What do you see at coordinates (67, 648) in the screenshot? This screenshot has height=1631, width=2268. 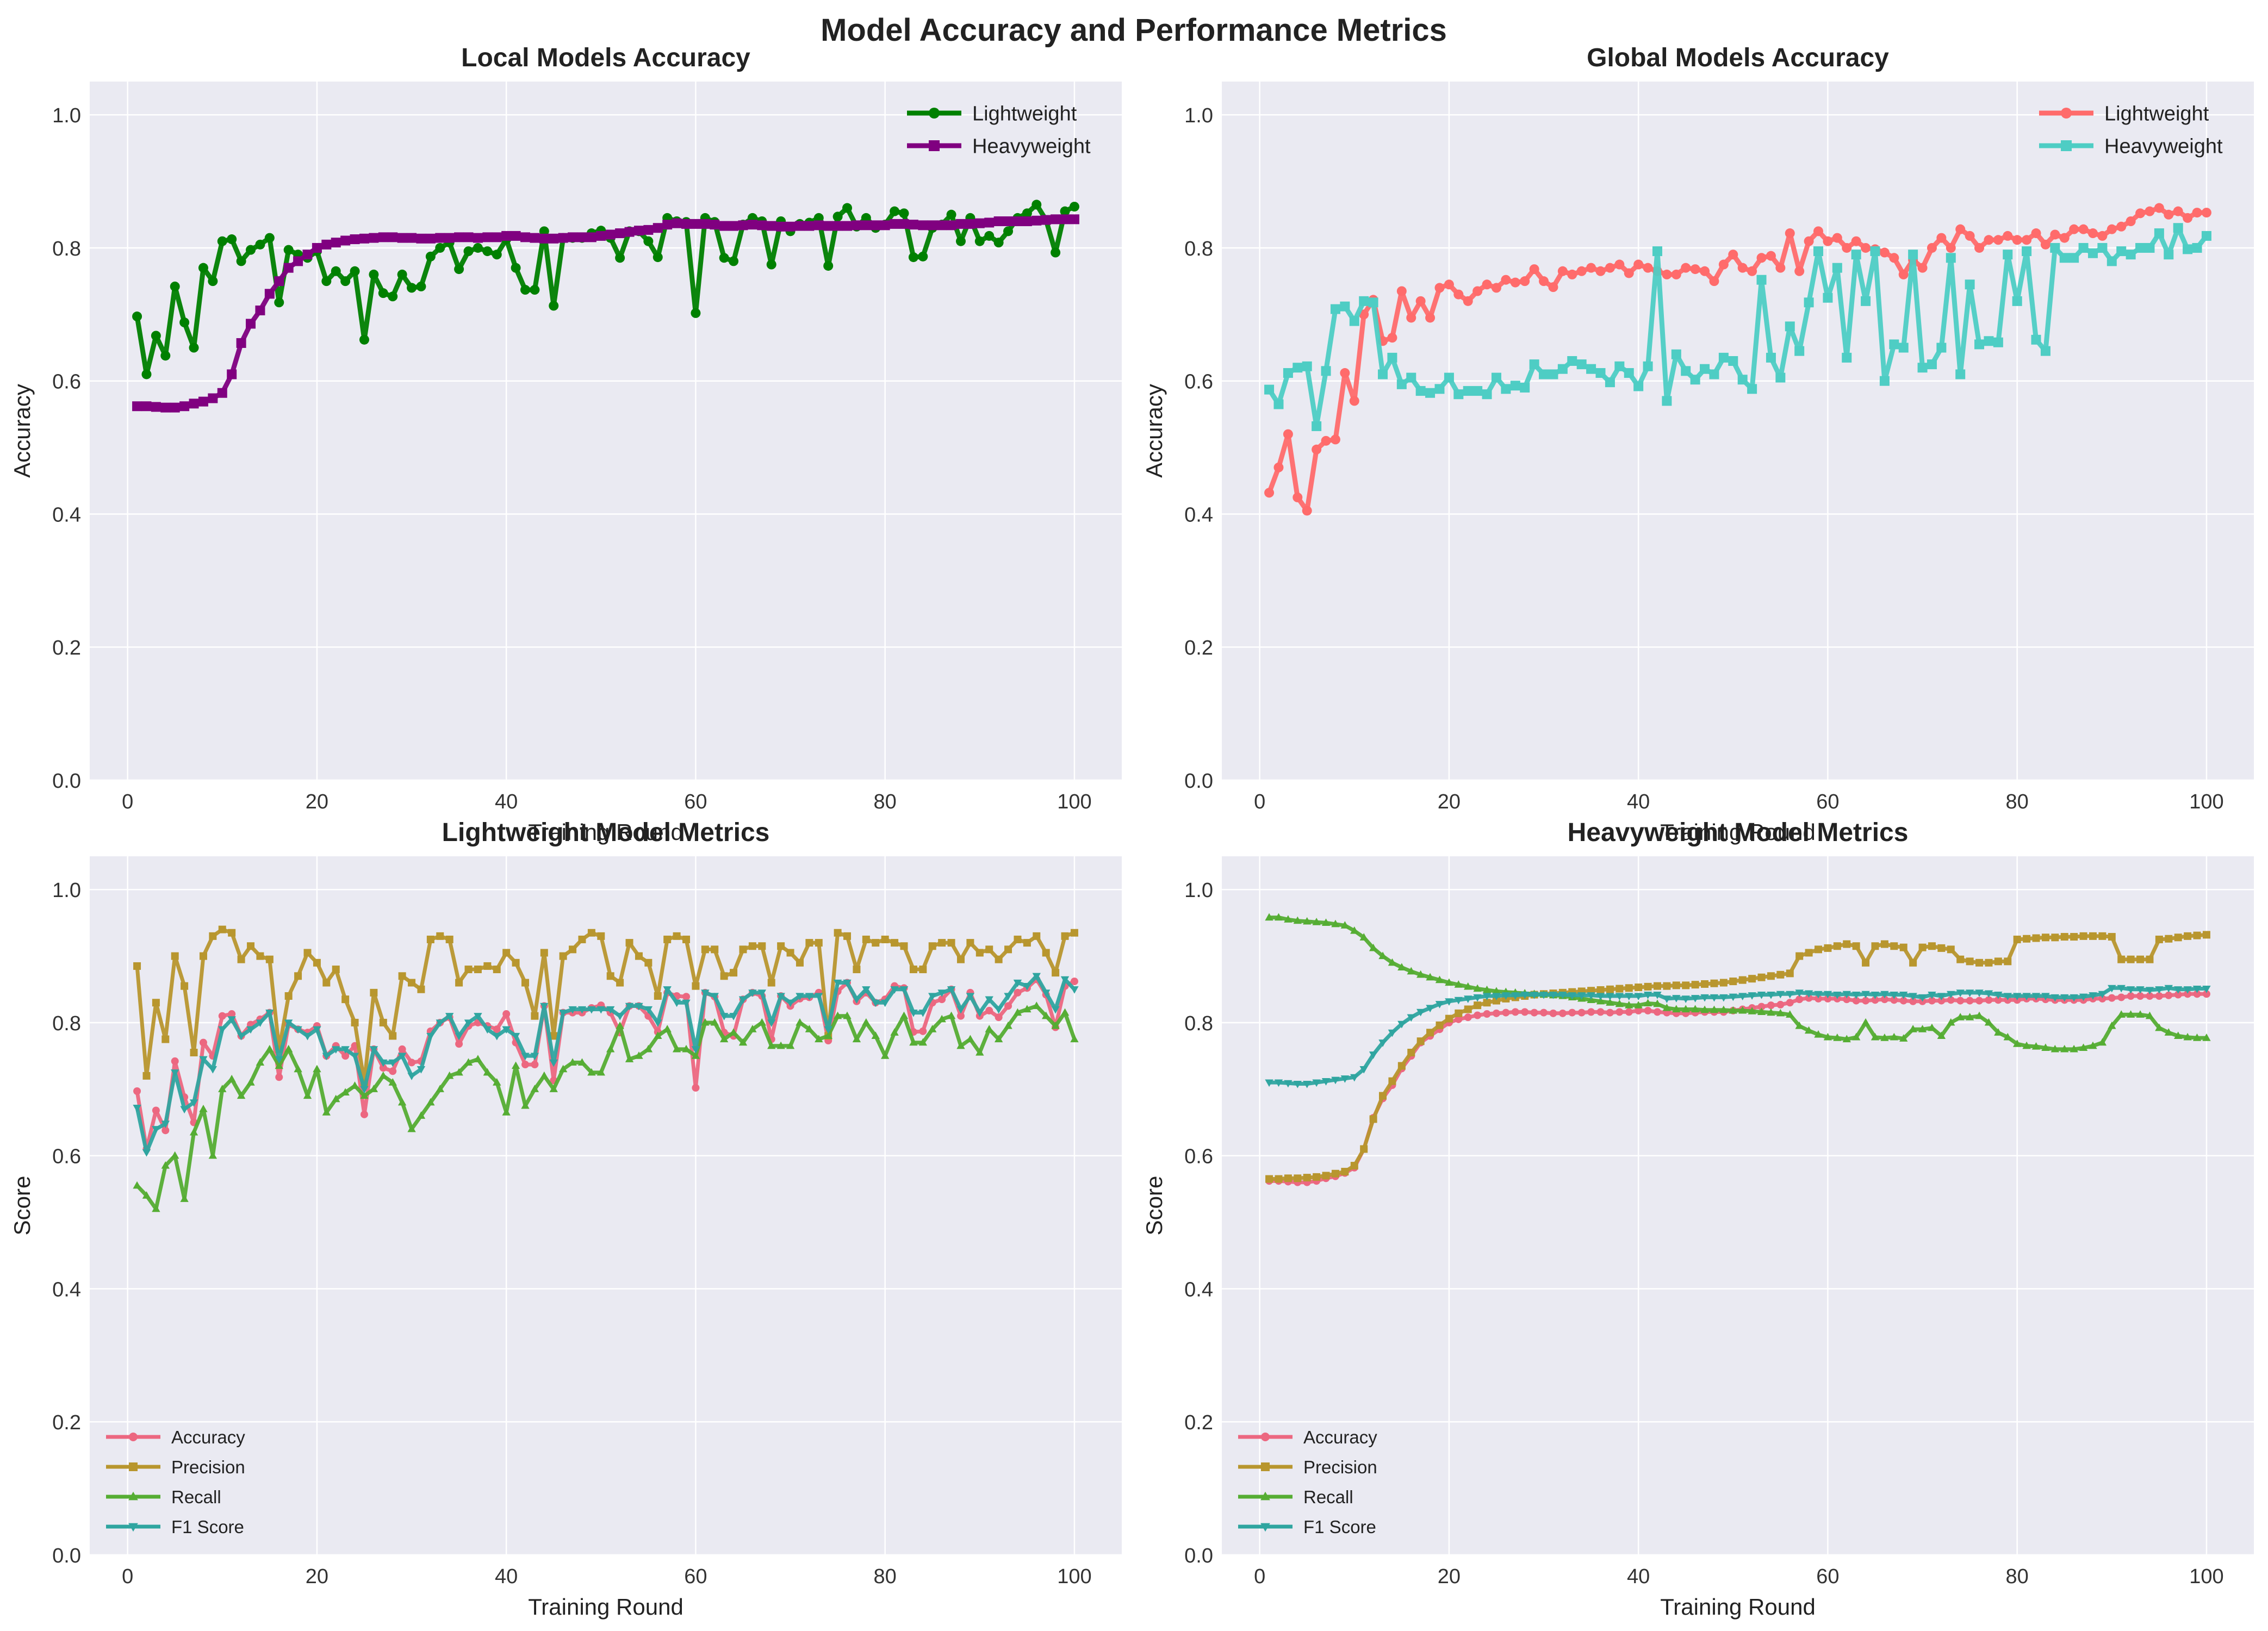 I see `y-tick-label: 0.2` at bounding box center [67, 648].